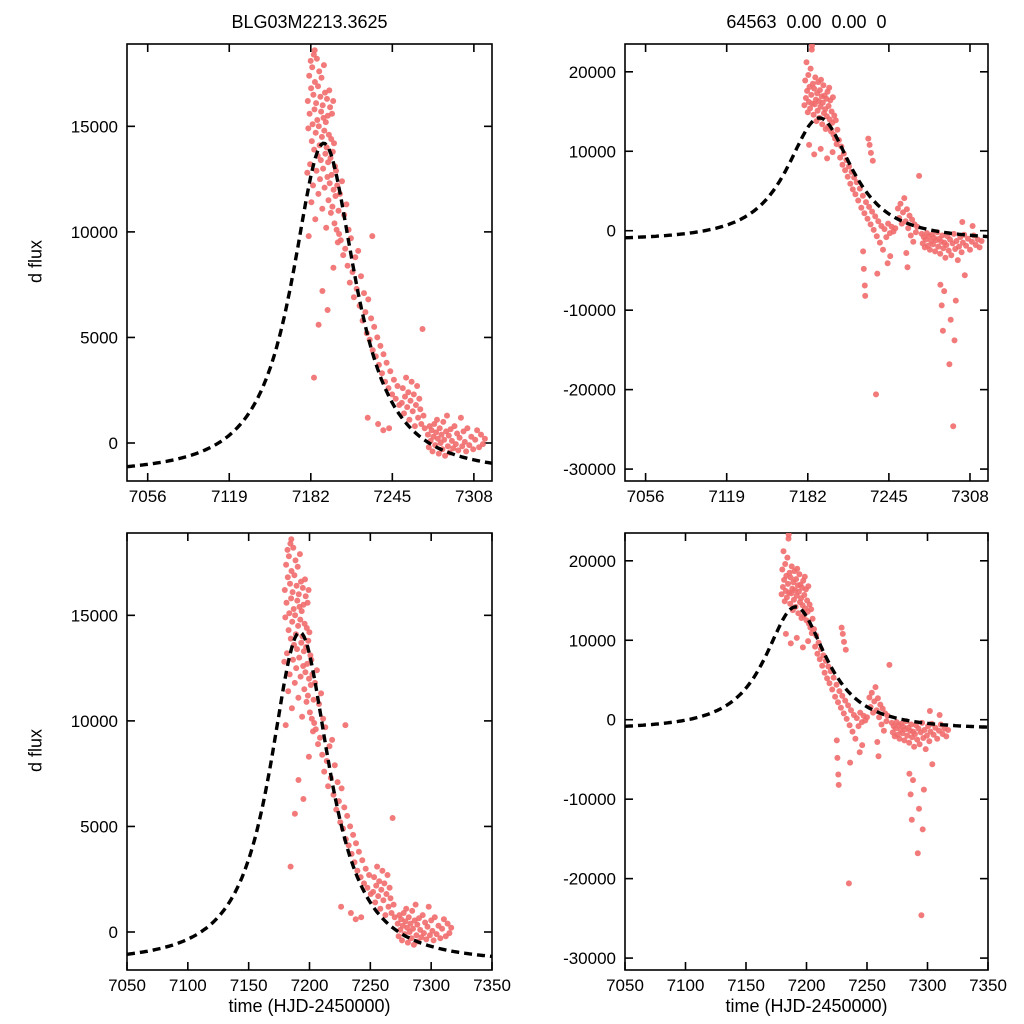  What do you see at coordinates (309, 22) in the screenshot?
I see `panel-title-top-left: BLG03M2213.3625` at bounding box center [309, 22].